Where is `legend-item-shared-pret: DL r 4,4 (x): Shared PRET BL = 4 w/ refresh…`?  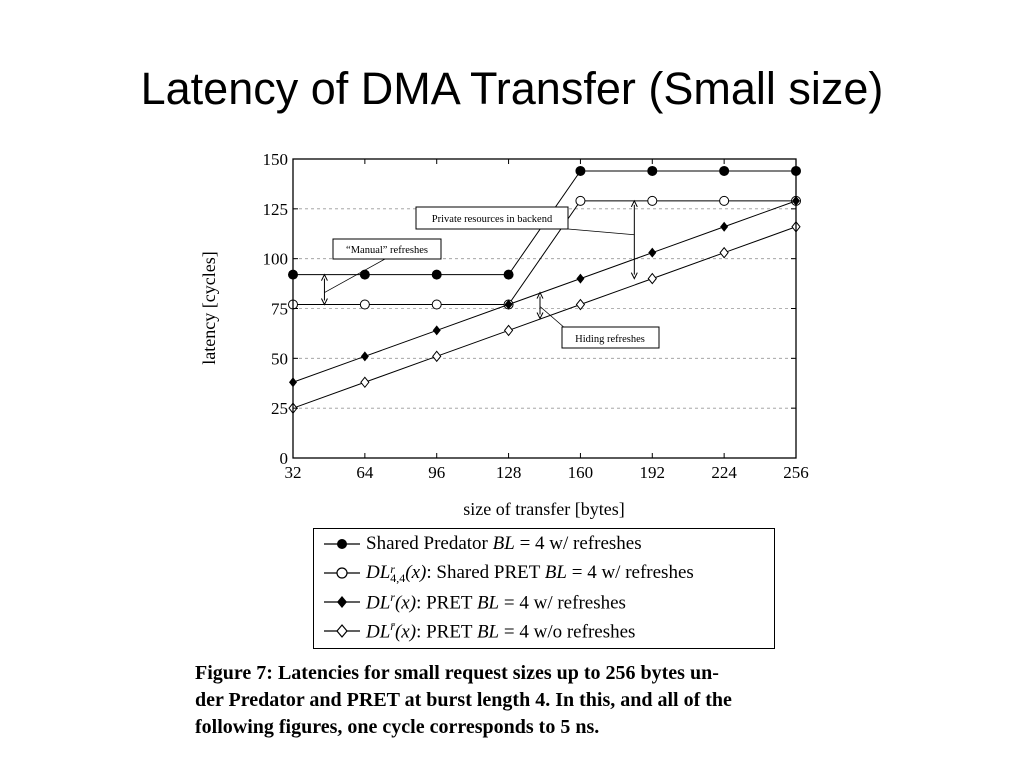 legend-item-shared-pret: DL r 4,4 (x): Shared PRET BL = 4 w/ refresh… is located at coordinates (508, 573).